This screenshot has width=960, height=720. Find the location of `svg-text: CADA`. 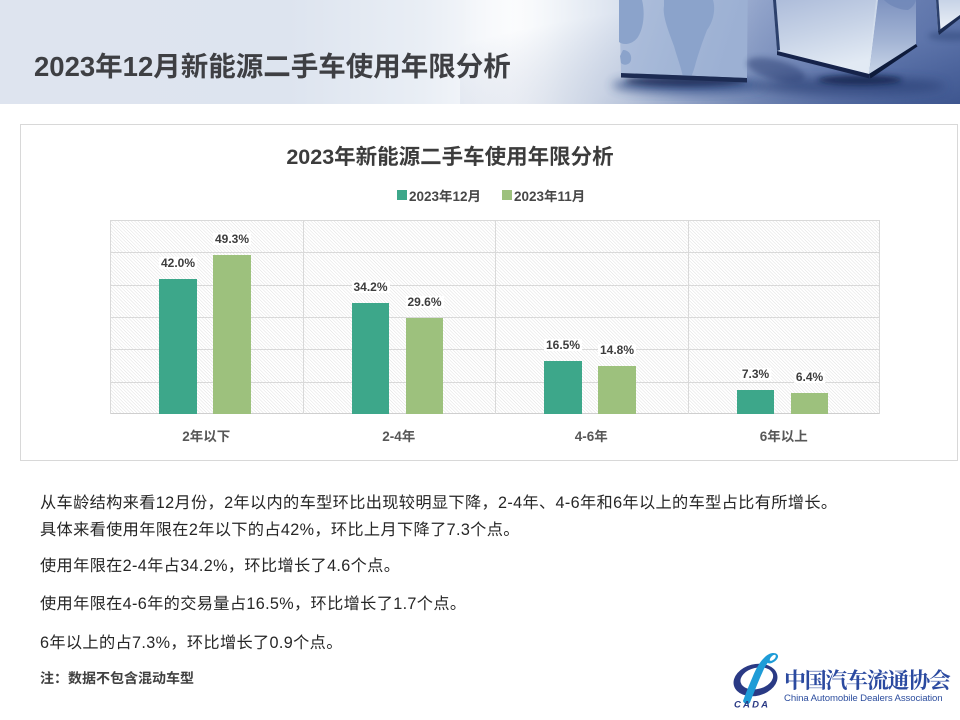

svg-text: CADA is located at coordinates (752, 705).